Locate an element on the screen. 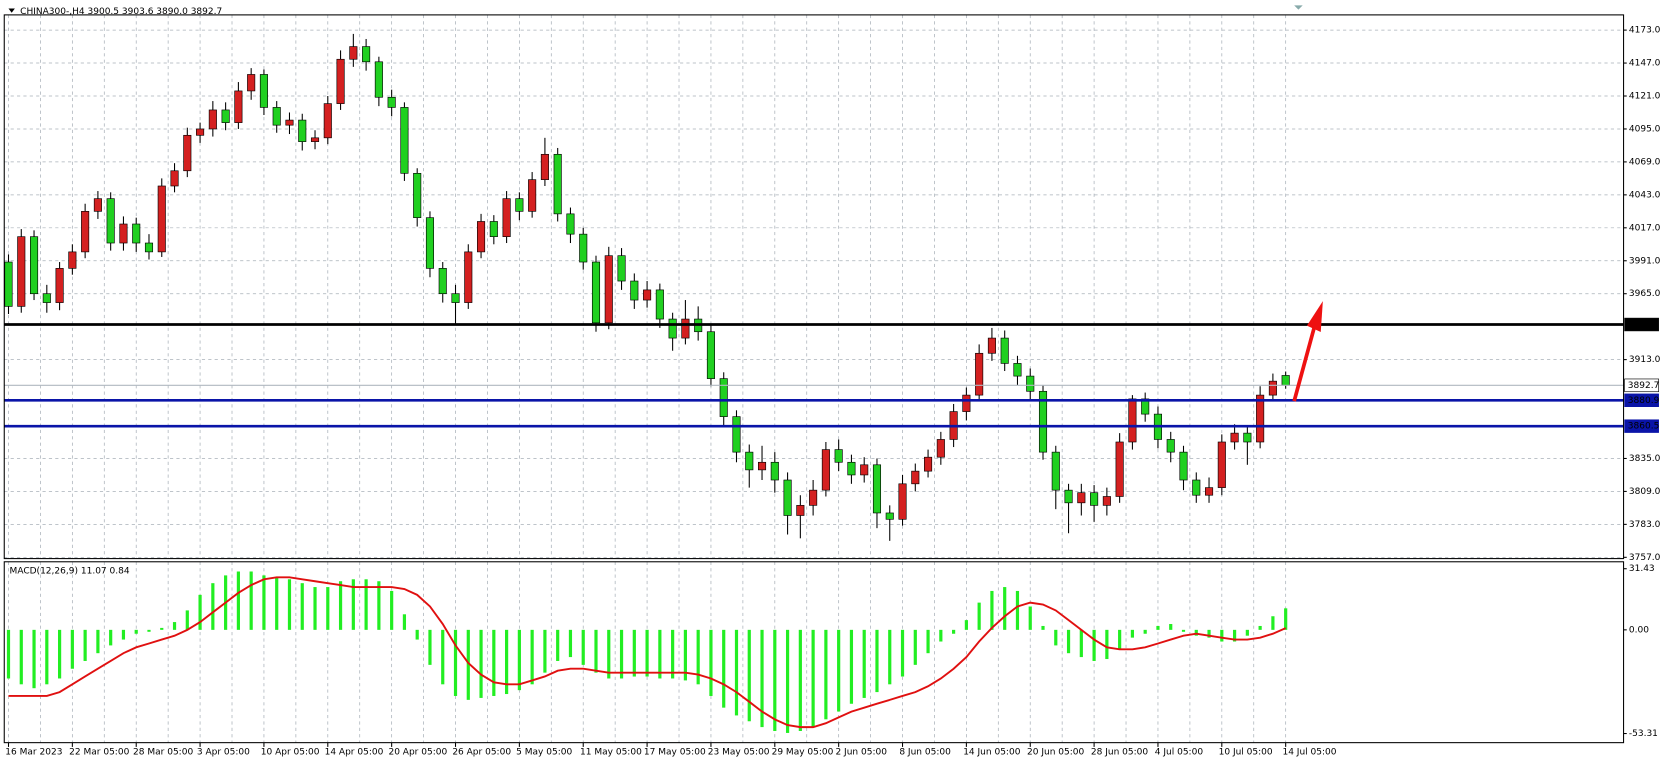  x-tick-label: 28 Jun 05:00 is located at coordinates (1119, 753).